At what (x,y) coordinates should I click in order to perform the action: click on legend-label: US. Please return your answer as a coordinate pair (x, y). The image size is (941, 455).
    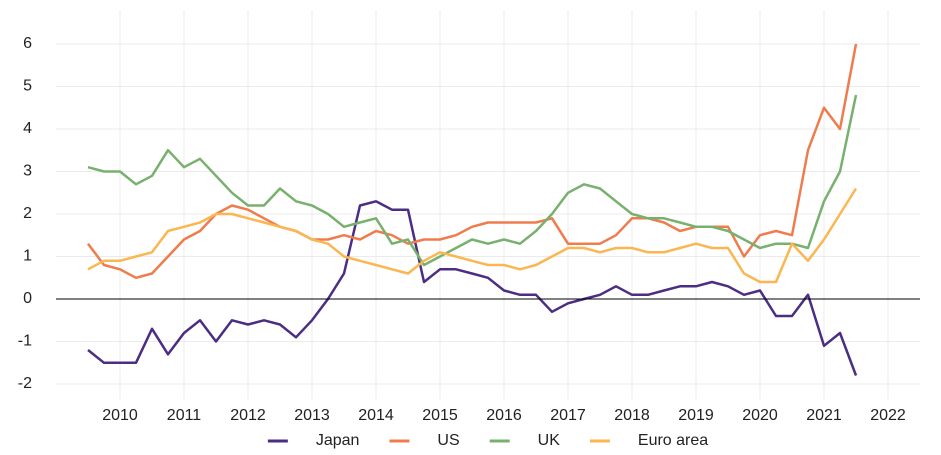
    Looking at the image, I should click on (448, 440).